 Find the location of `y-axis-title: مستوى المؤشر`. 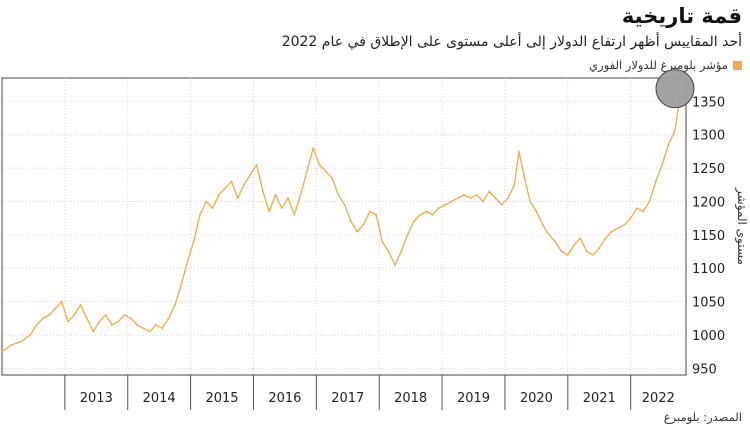

y-axis-title: مستوى المؤشر is located at coordinates (741, 226).